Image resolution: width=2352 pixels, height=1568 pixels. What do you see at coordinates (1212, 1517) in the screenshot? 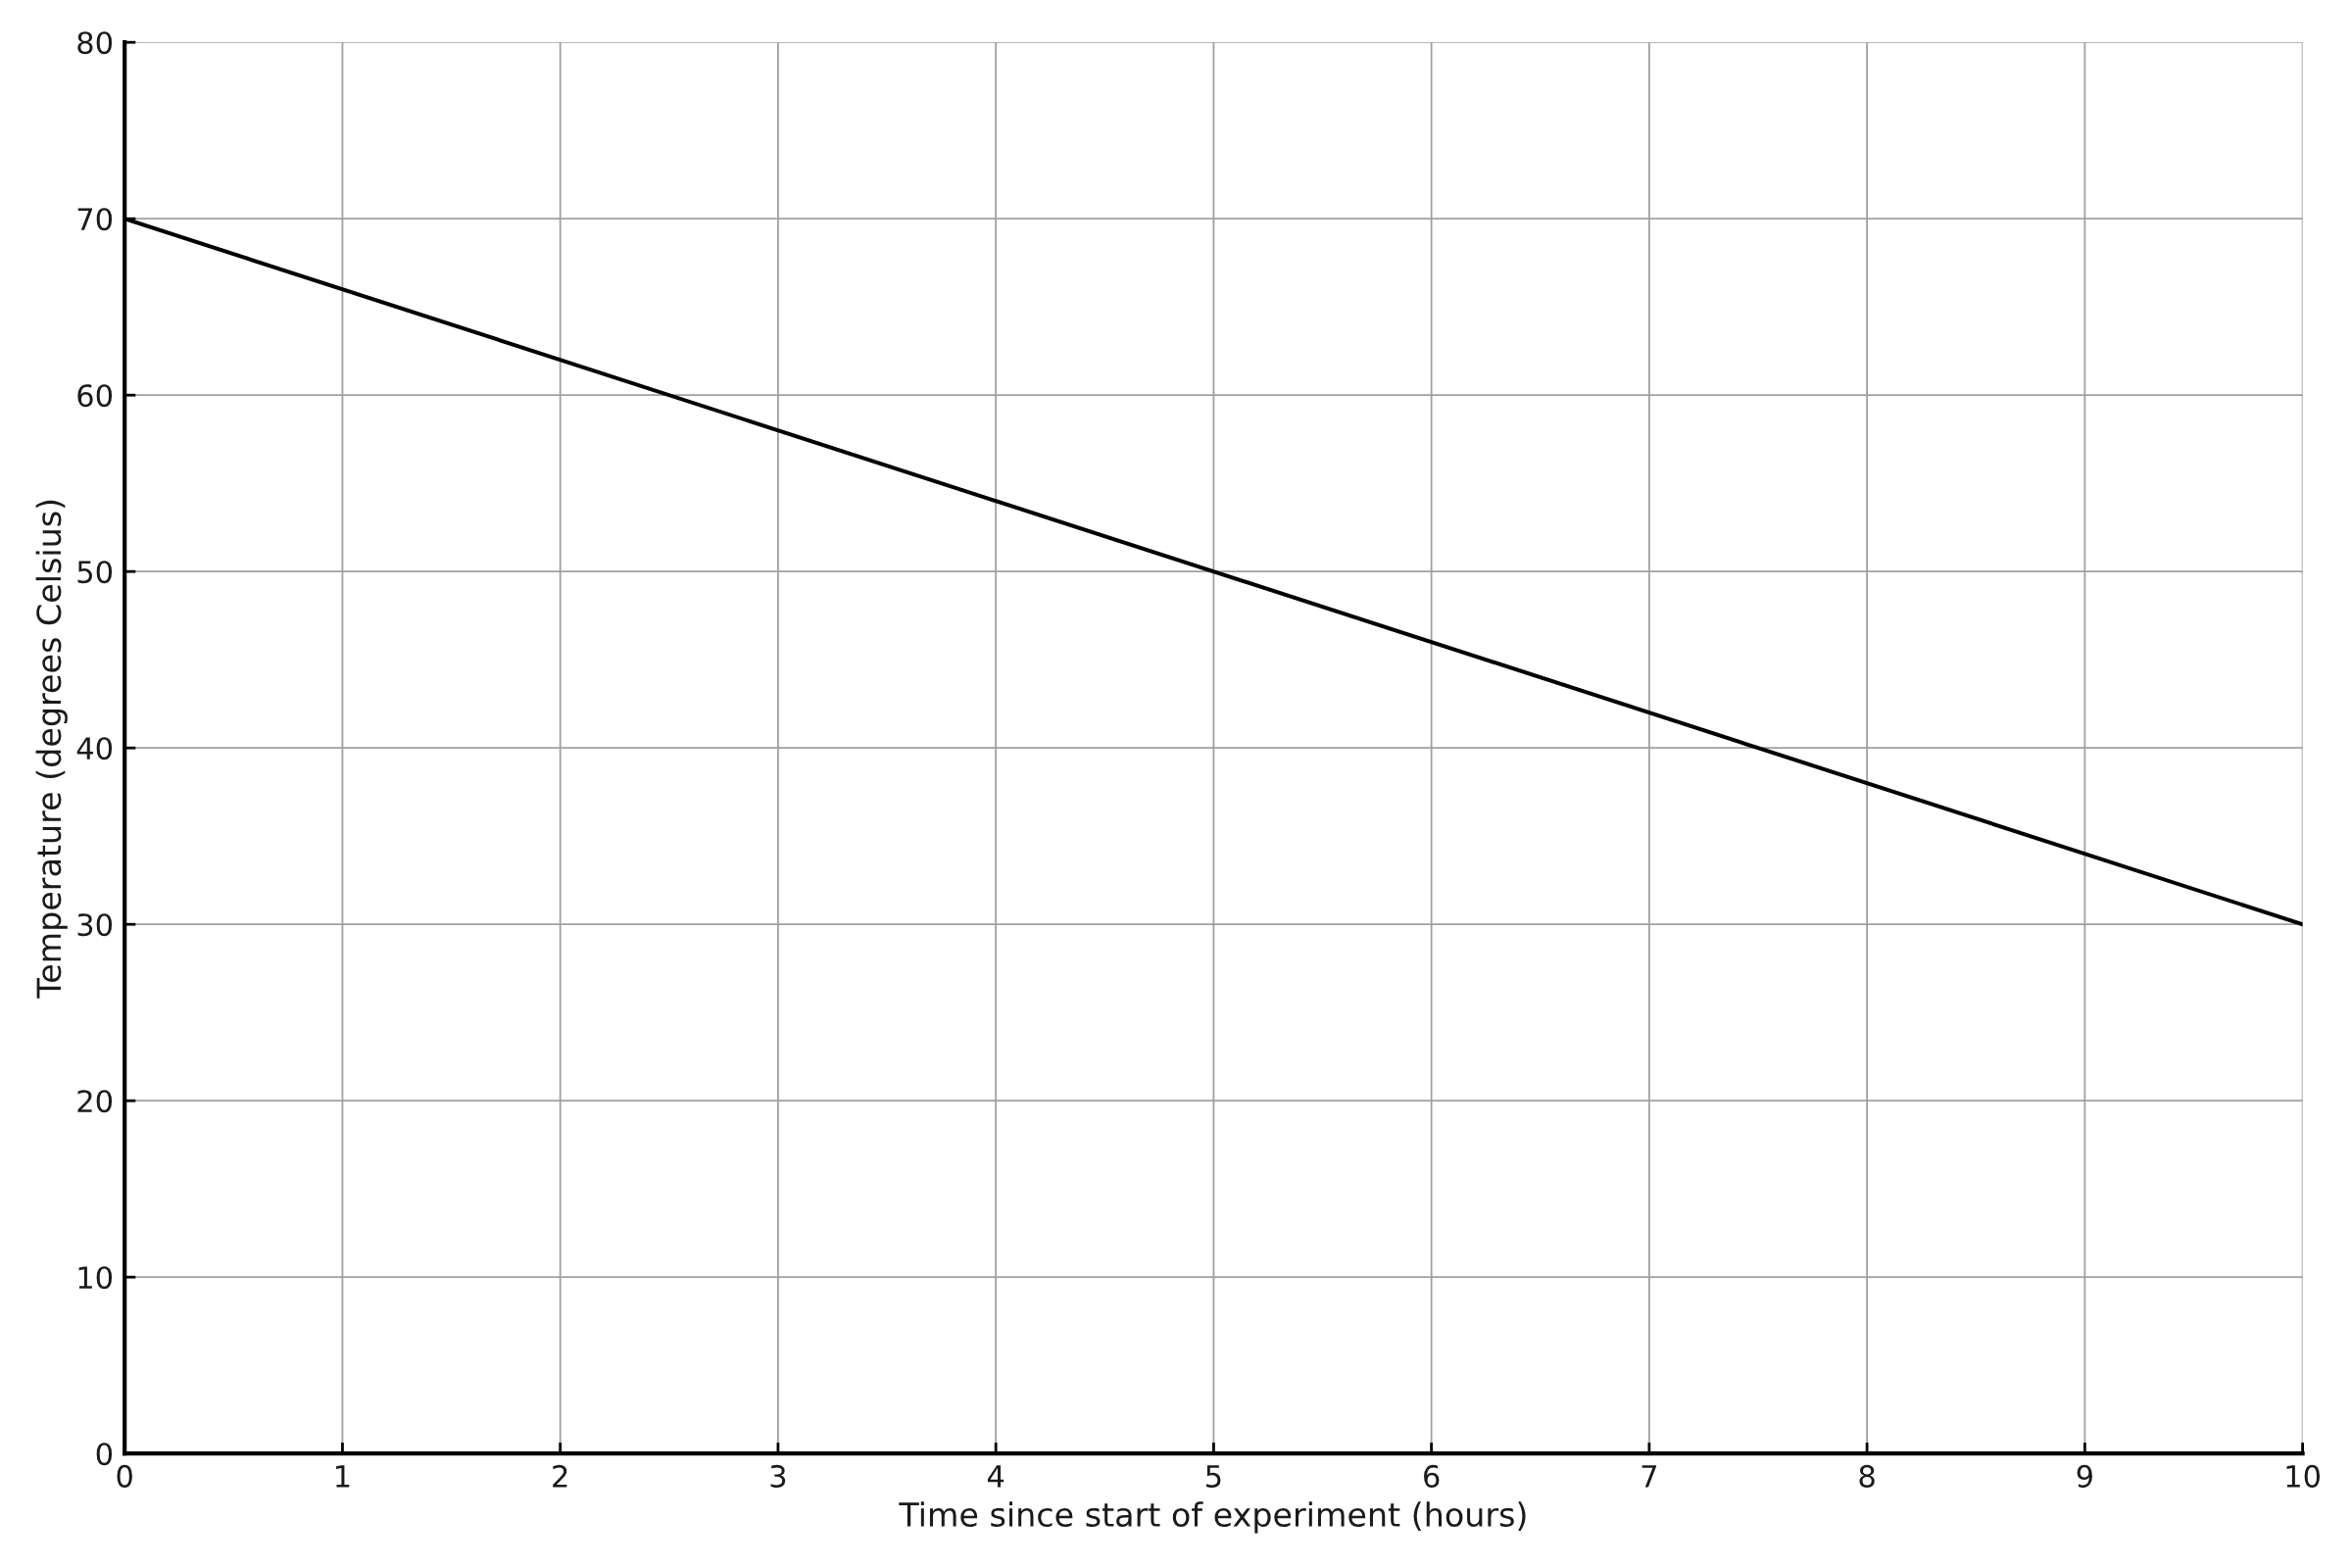
I see `x-axis-title: Time since start of experiment (hours)` at bounding box center [1212, 1517].